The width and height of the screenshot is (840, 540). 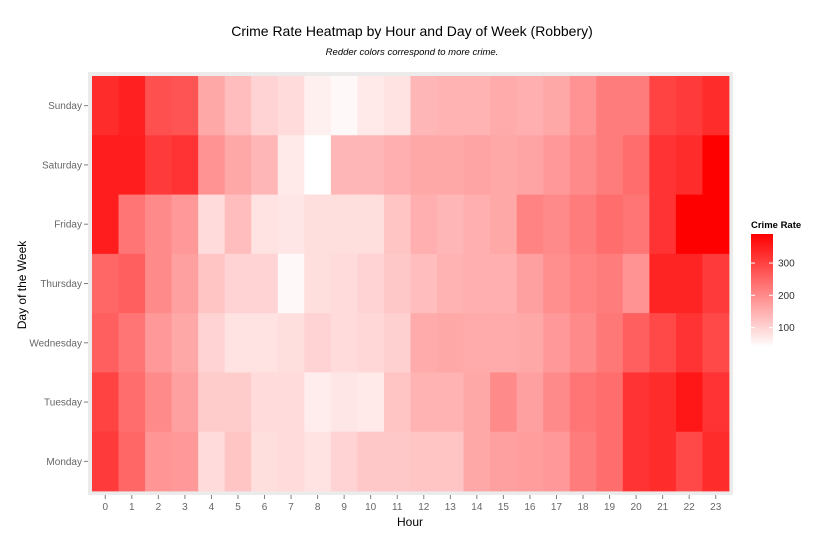 What do you see at coordinates (663, 507) in the screenshot?
I see `x-tick-label: 21` at bounding box center [663, 507].